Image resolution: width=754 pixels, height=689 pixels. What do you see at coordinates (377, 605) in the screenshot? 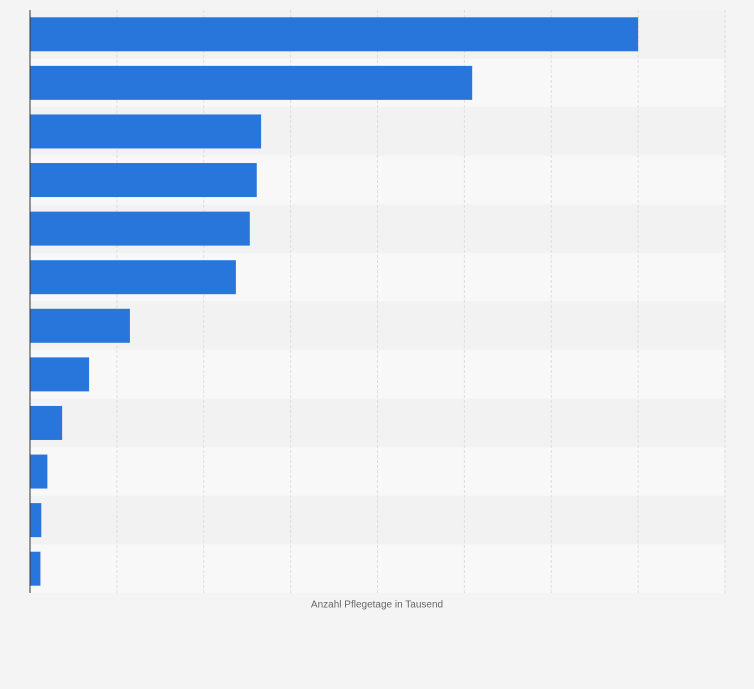
I see `x-axis-label: Anzahl Pflegetage in Tausend` at bounding box center [377, 605].